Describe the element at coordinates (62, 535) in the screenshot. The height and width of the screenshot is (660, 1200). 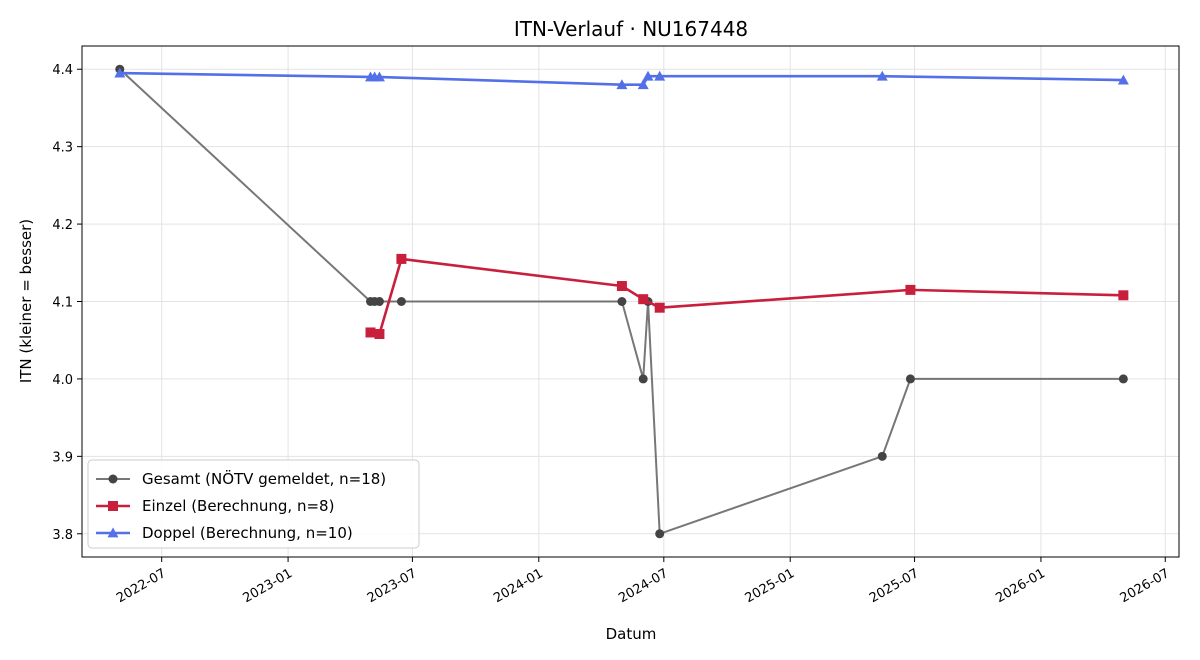
I see `y-tick-label: 3.8` at that location.